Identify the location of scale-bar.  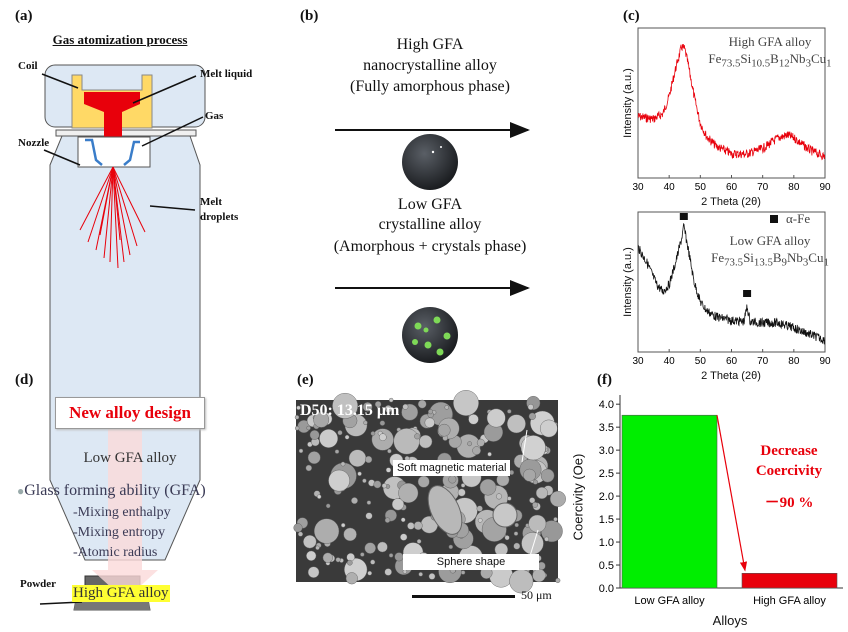
(463, 596).